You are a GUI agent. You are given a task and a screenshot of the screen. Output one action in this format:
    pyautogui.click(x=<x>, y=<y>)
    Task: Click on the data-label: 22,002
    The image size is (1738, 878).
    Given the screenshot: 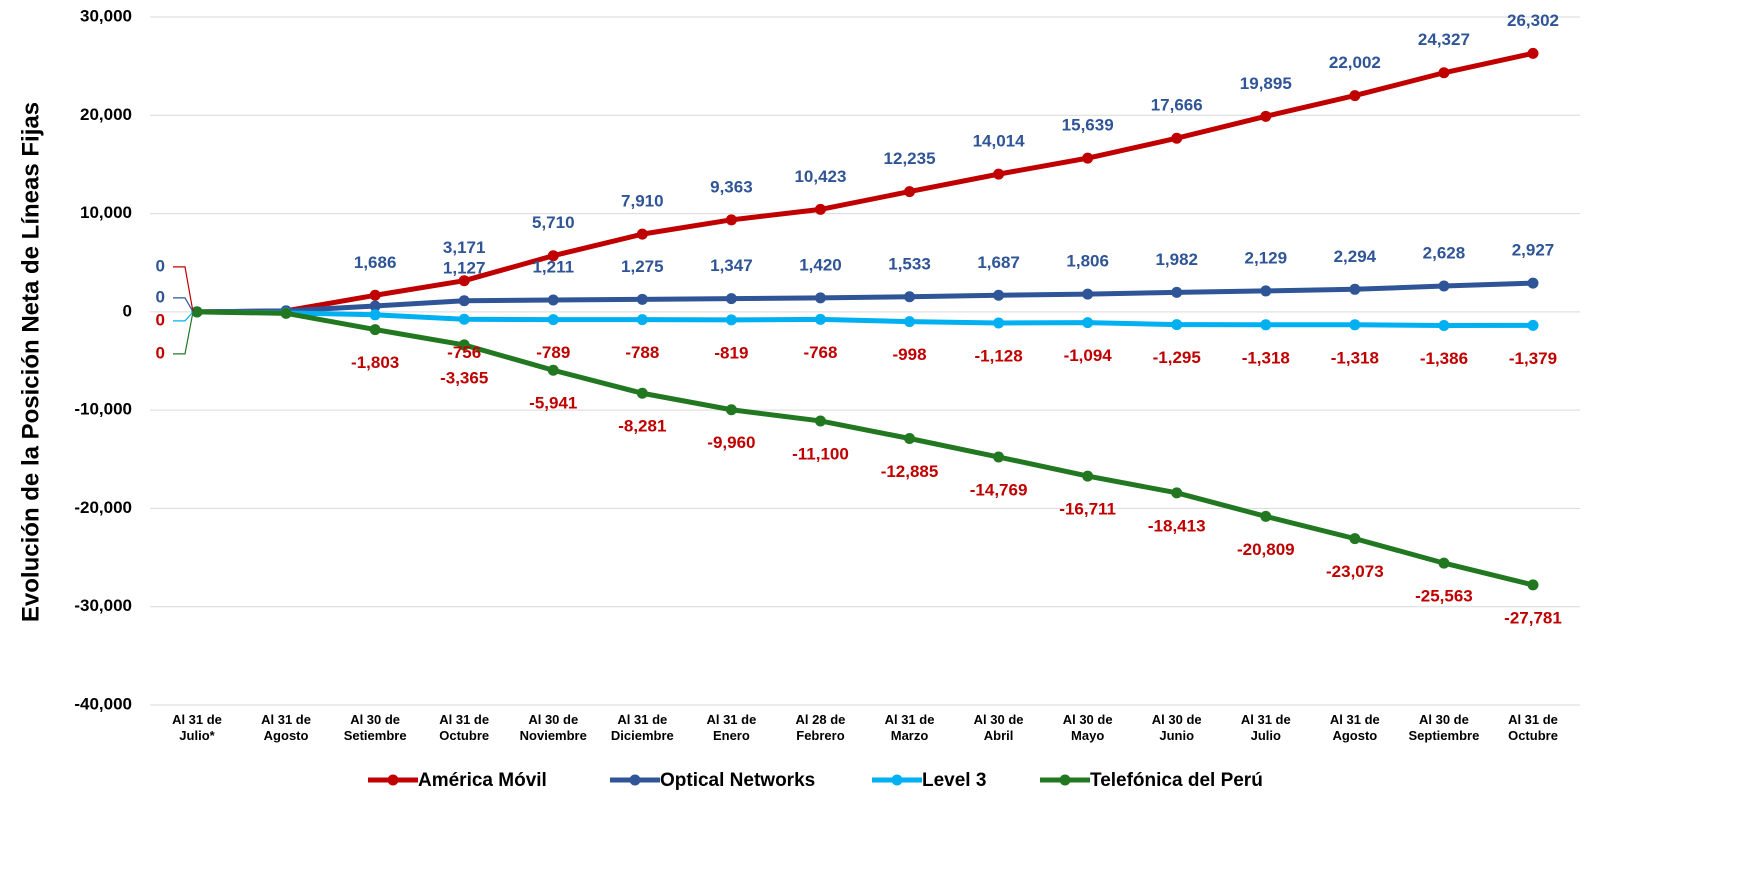 What is the action you would take?
    pyautogui.click(x=1355, y=62)
    